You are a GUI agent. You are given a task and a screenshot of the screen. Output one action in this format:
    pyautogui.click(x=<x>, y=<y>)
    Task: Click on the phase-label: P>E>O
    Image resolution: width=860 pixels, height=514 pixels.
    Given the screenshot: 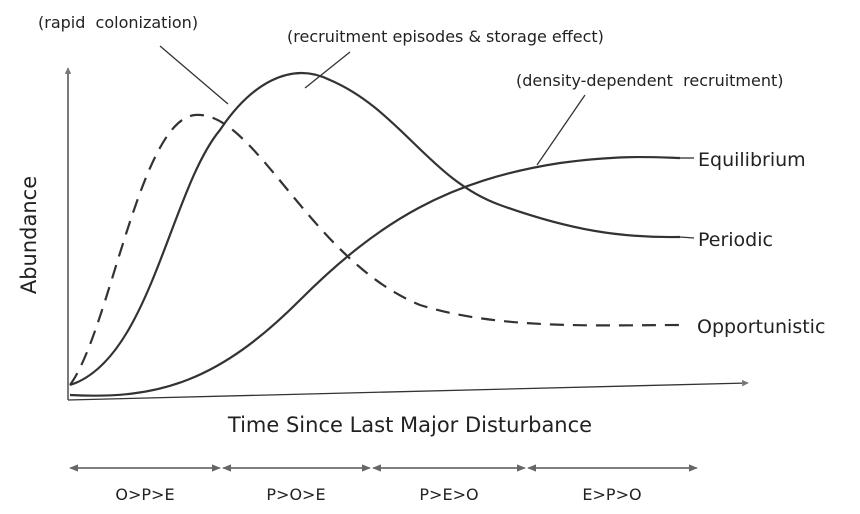 What is the action you would take?
    pyautogui.click(x=448, y=494)
    